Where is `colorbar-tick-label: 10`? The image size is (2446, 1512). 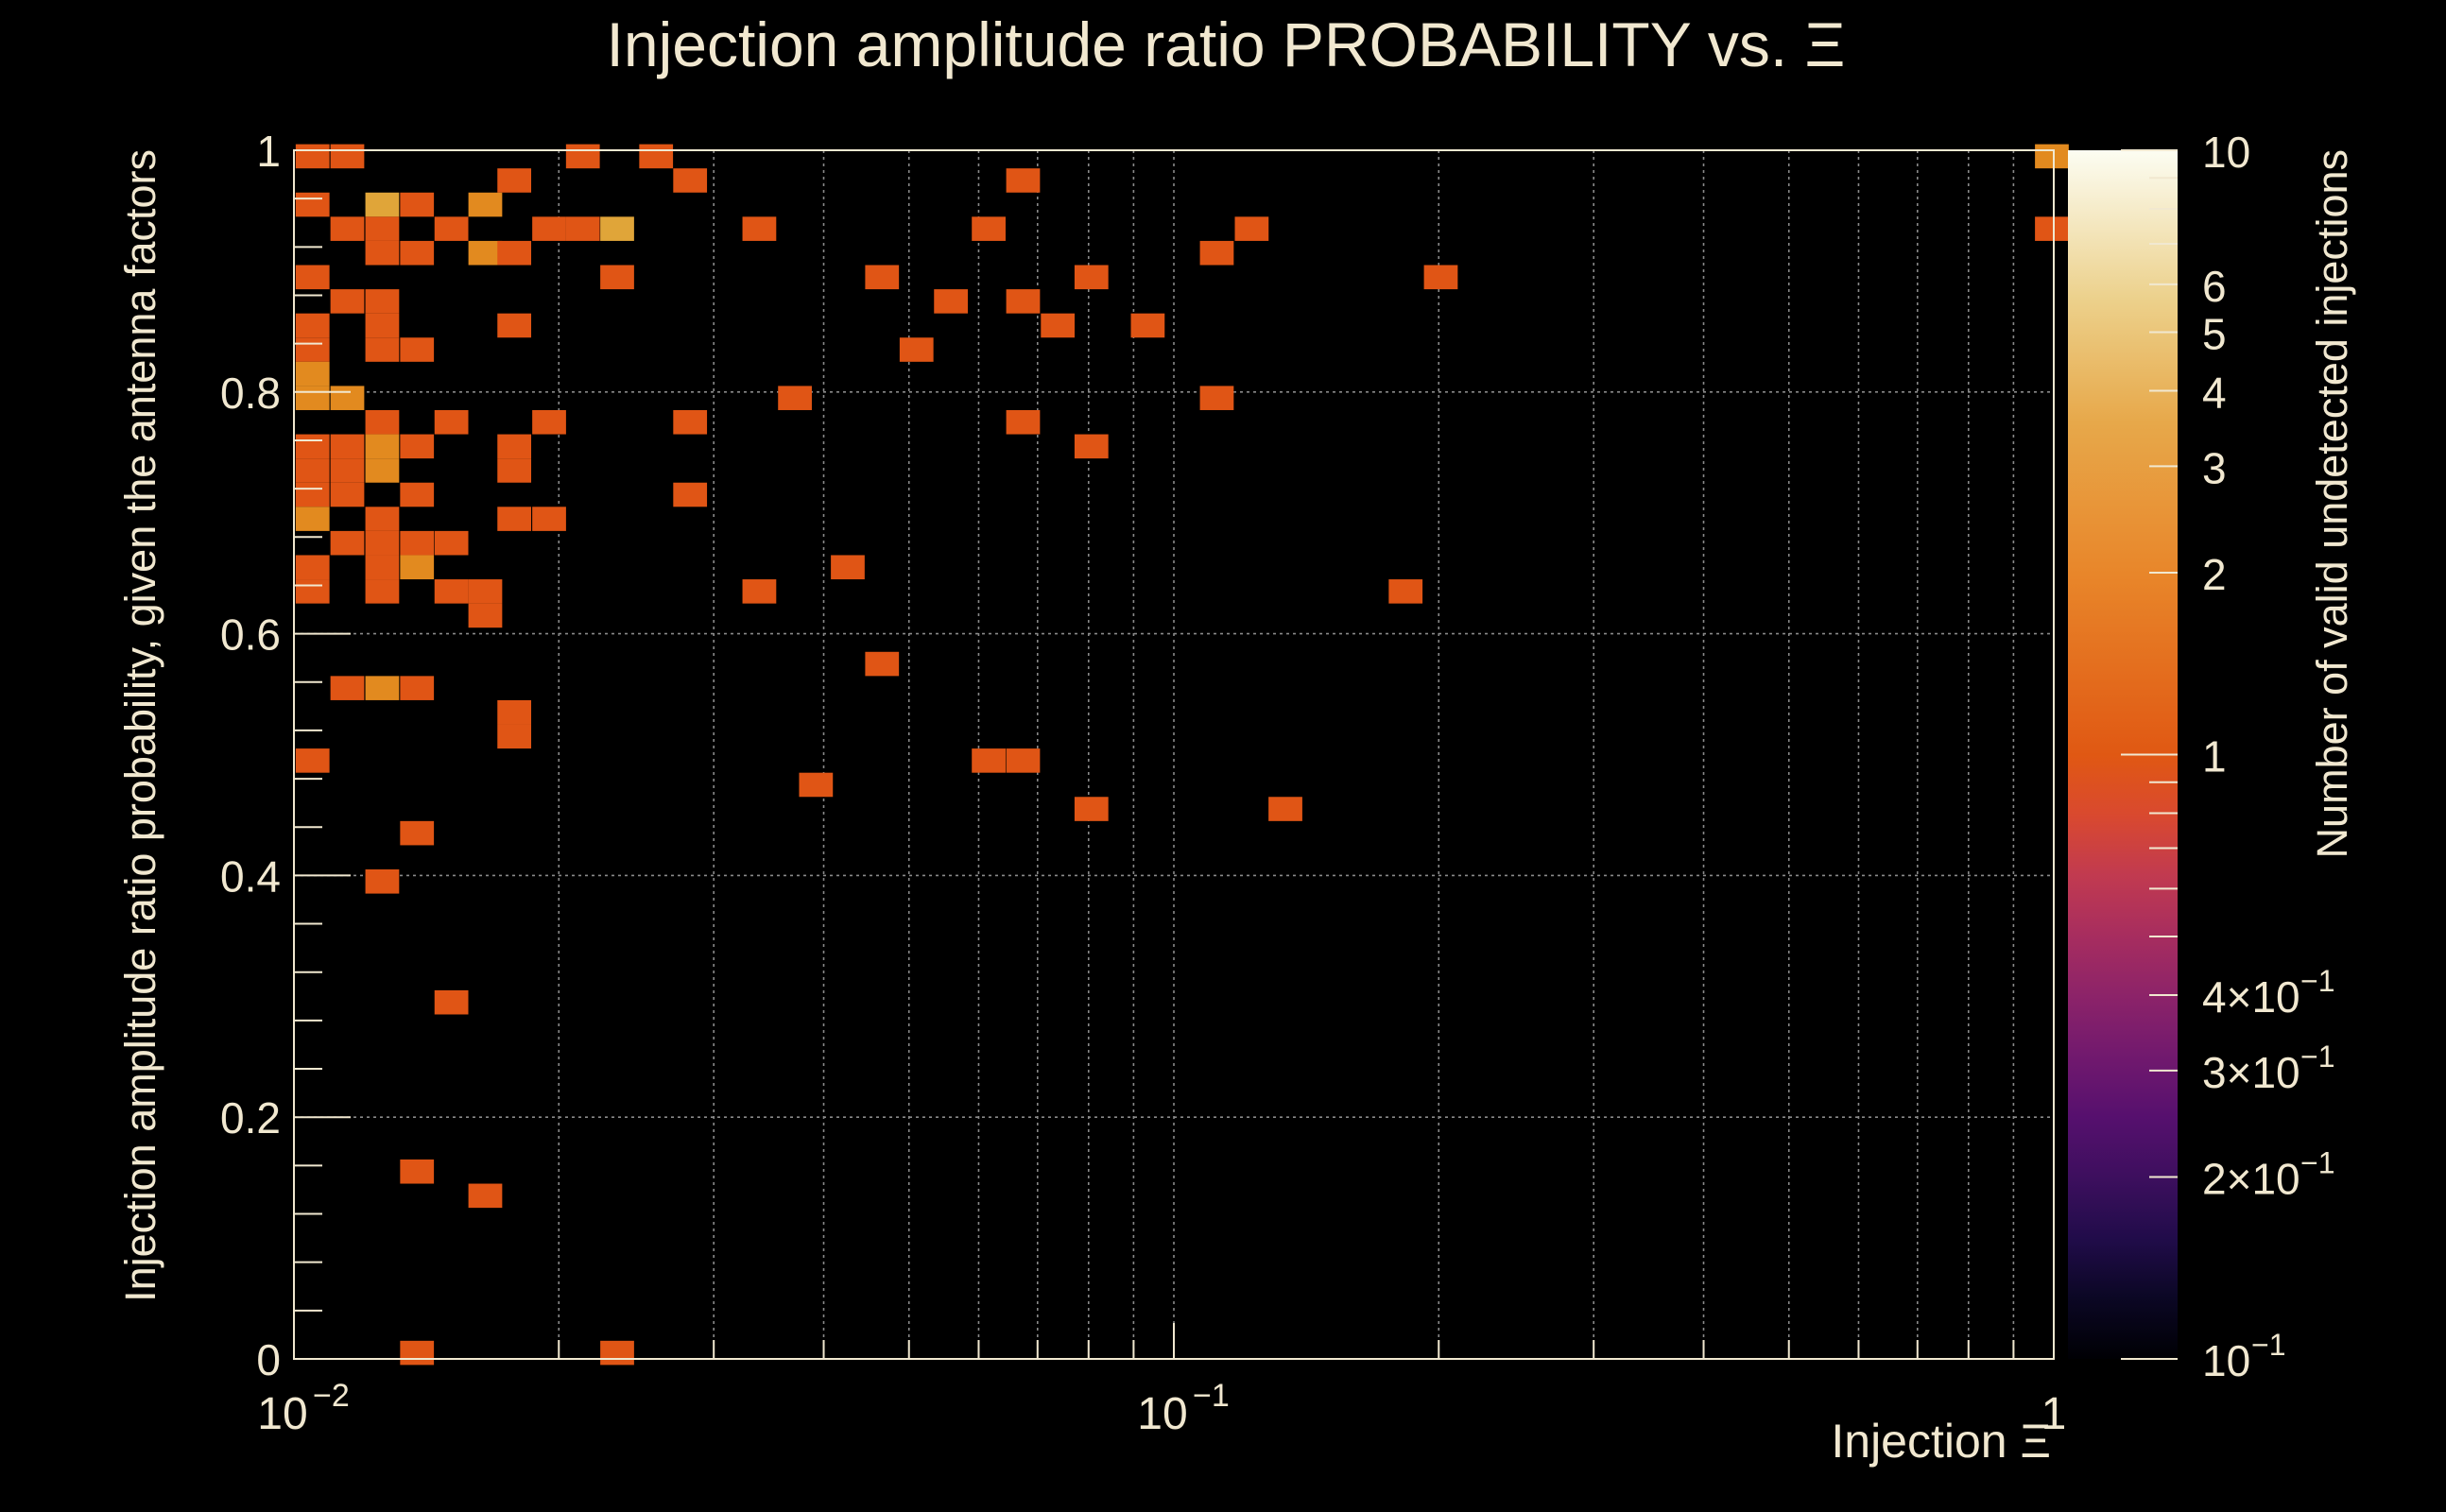 colorbar-tick-label: 10 is located at coordinates (2226, 1360).